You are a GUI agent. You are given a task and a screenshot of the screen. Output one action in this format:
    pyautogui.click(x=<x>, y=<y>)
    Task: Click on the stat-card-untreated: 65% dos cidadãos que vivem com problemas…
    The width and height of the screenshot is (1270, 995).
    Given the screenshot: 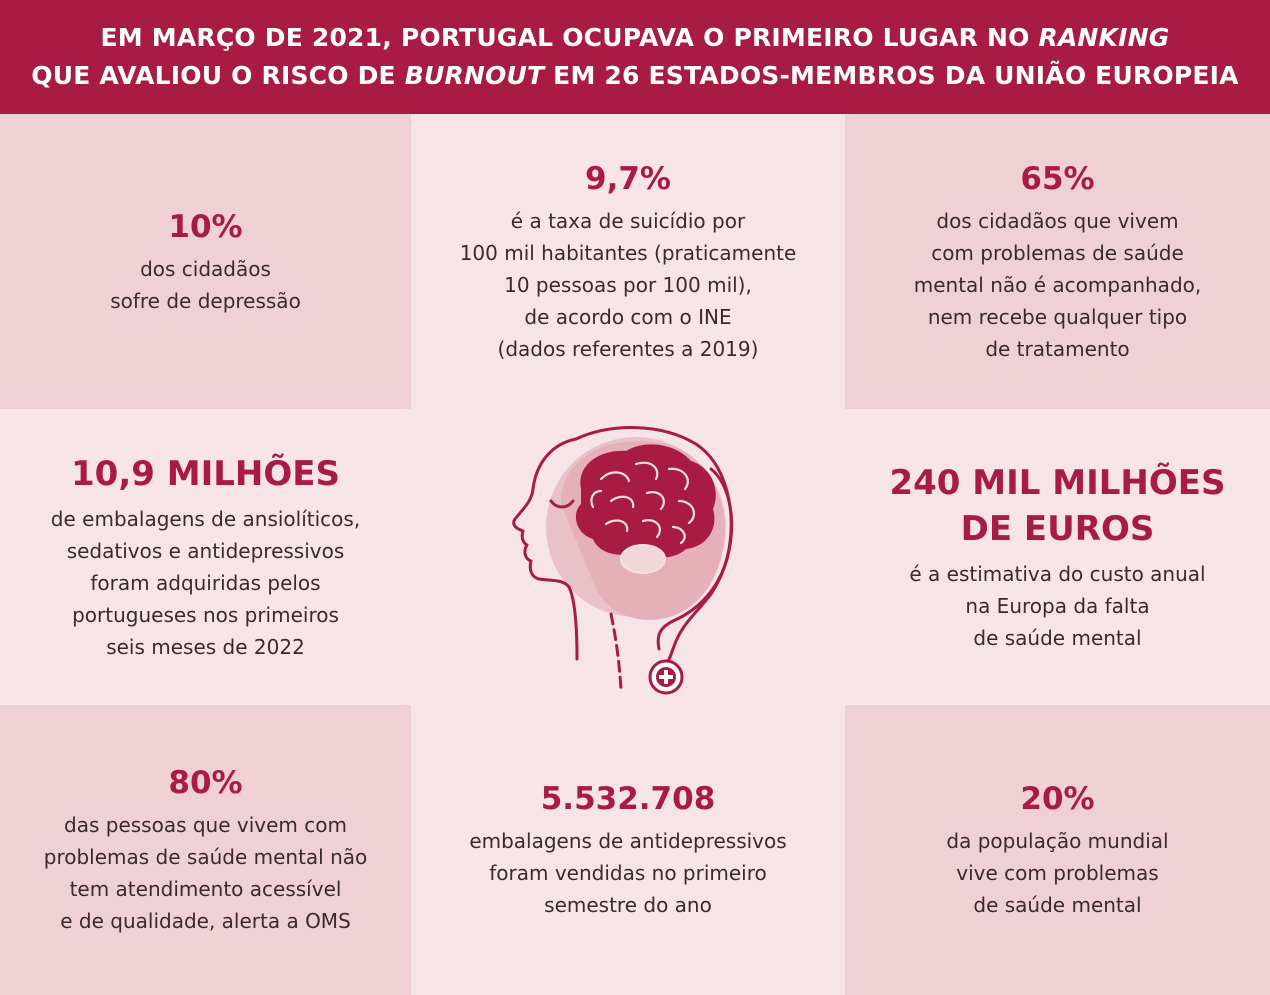 What is the action you would take?
    pyautogui.click(x=1057, y=261)
    